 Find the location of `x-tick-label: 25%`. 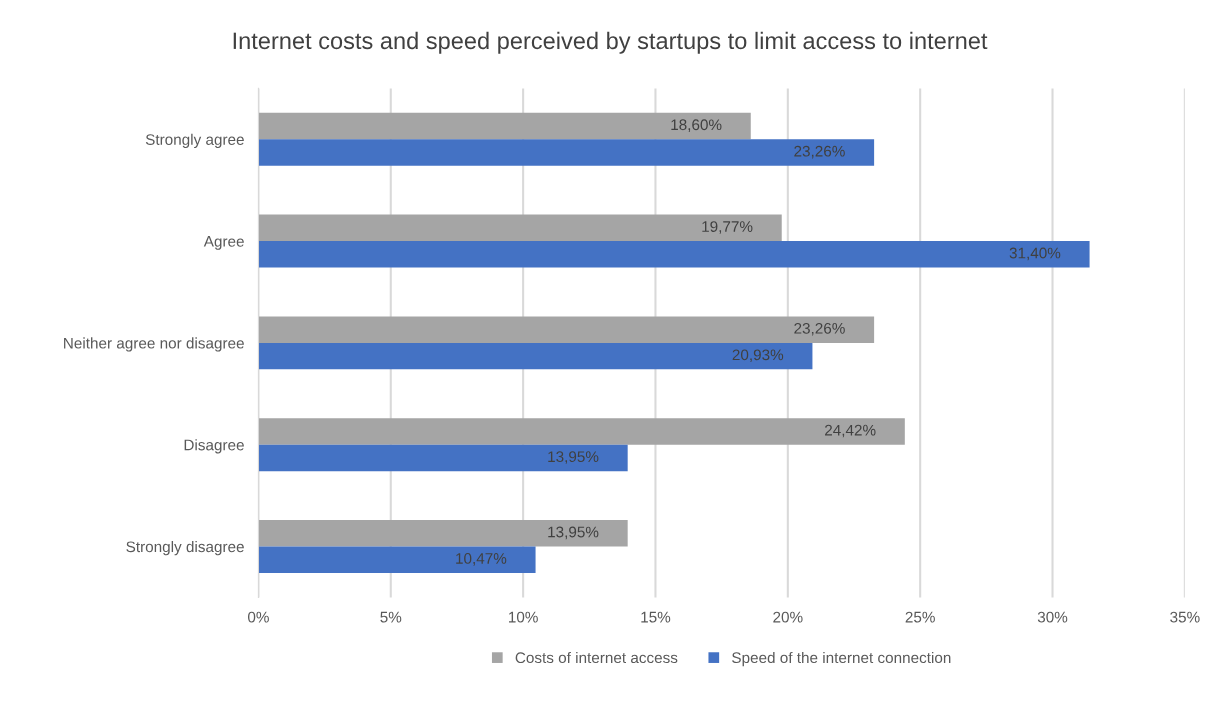

x-tick-label: 25% is located at coordinates (920, 617).